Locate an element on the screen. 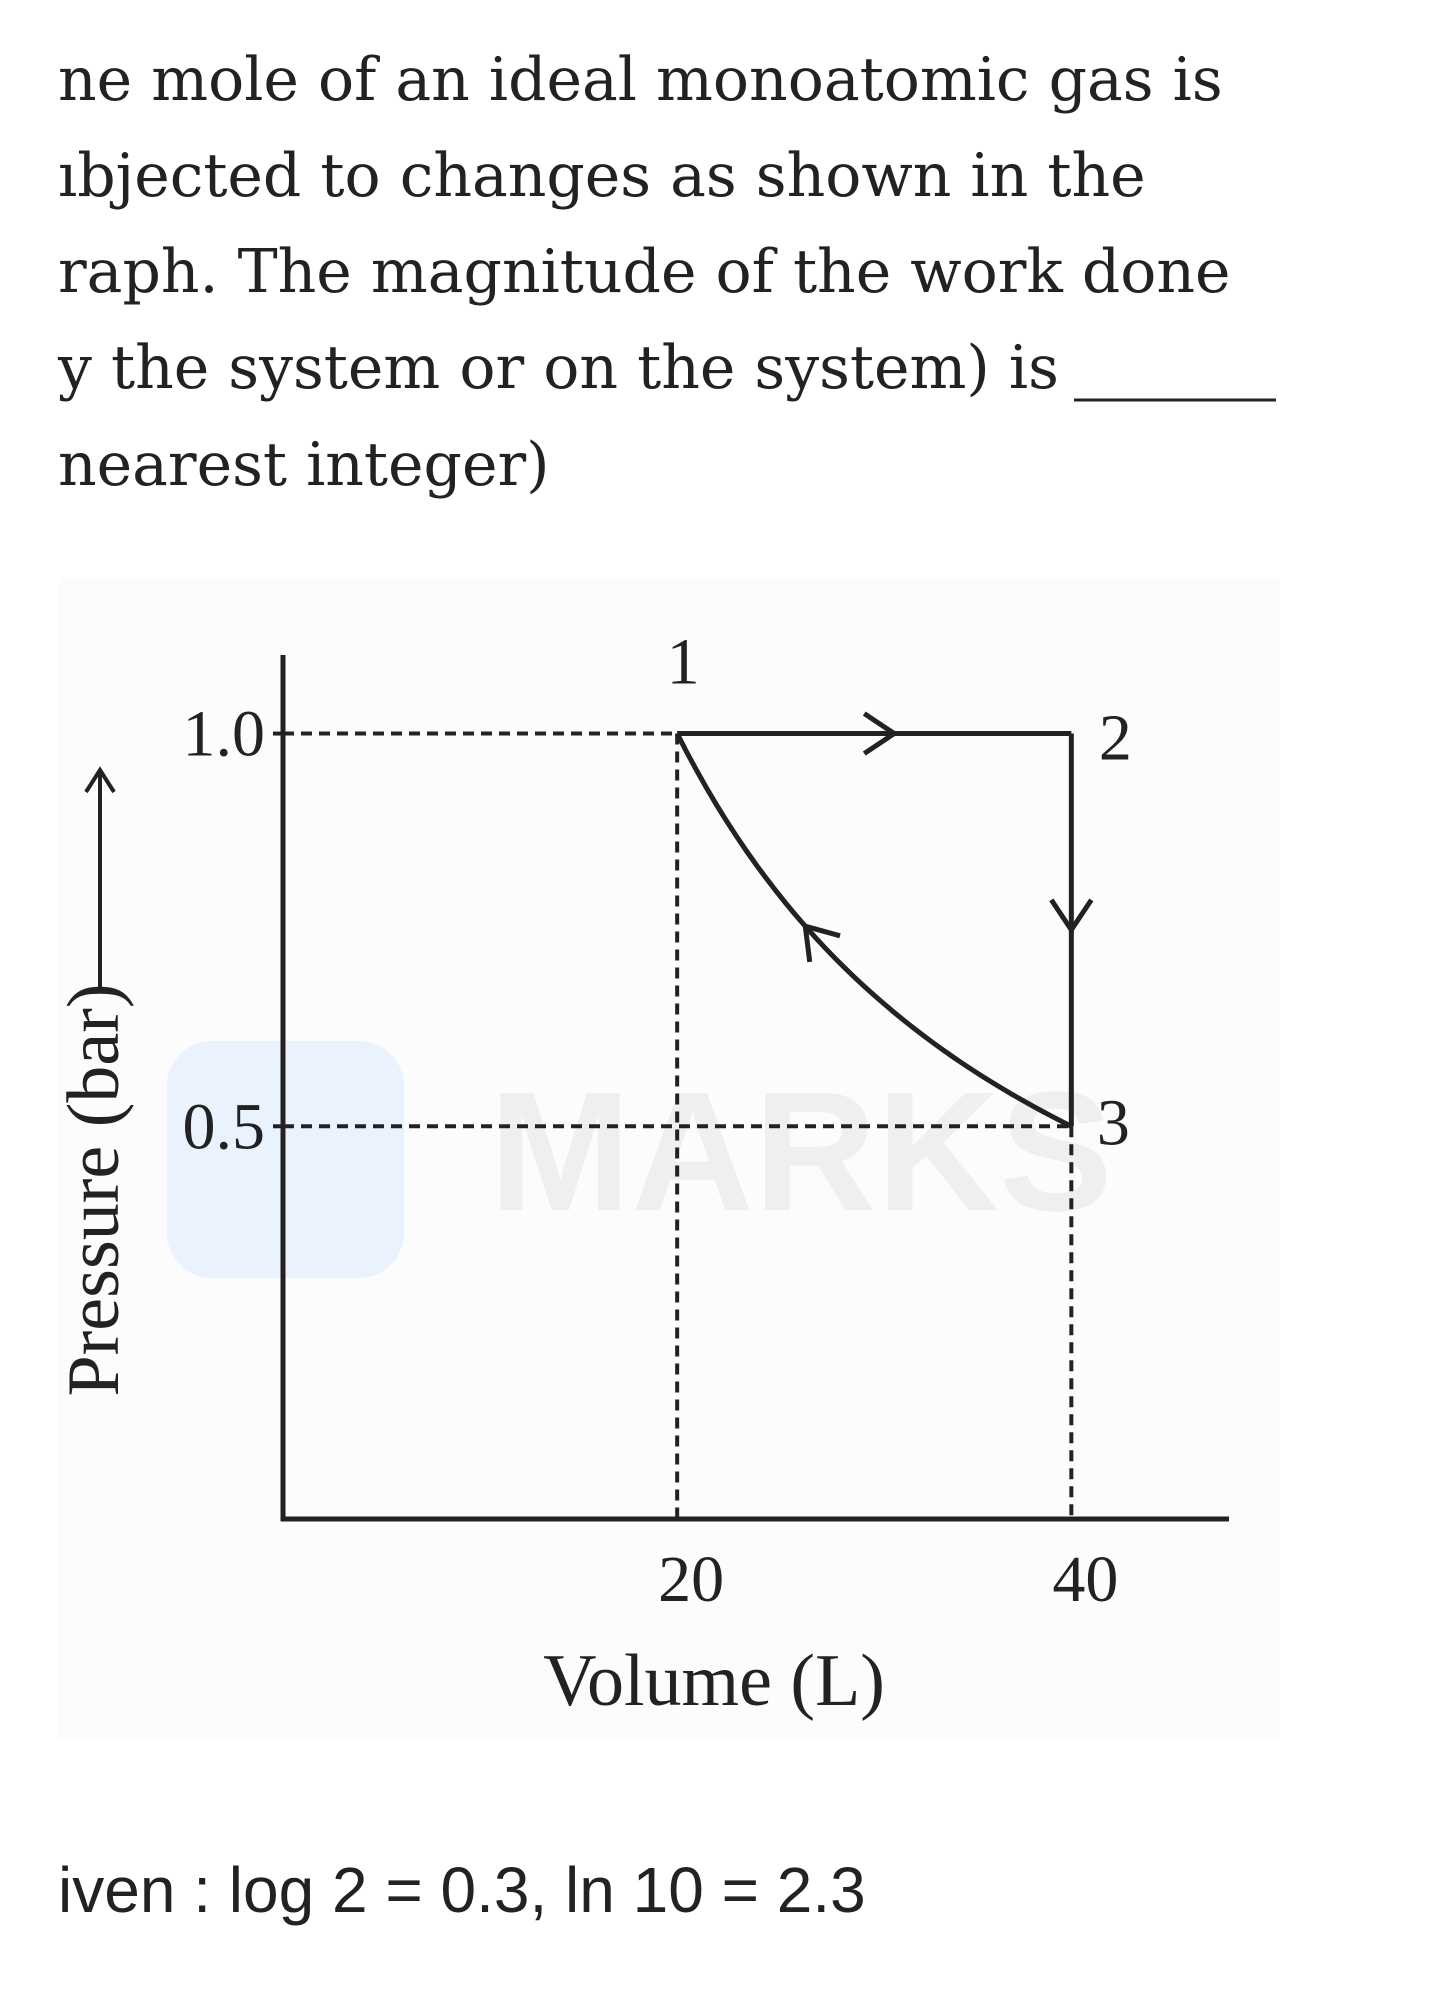 This screenshot has width=1440, height=2008. question-line: y the system or on the system) is is located at coordinates (558, 368).